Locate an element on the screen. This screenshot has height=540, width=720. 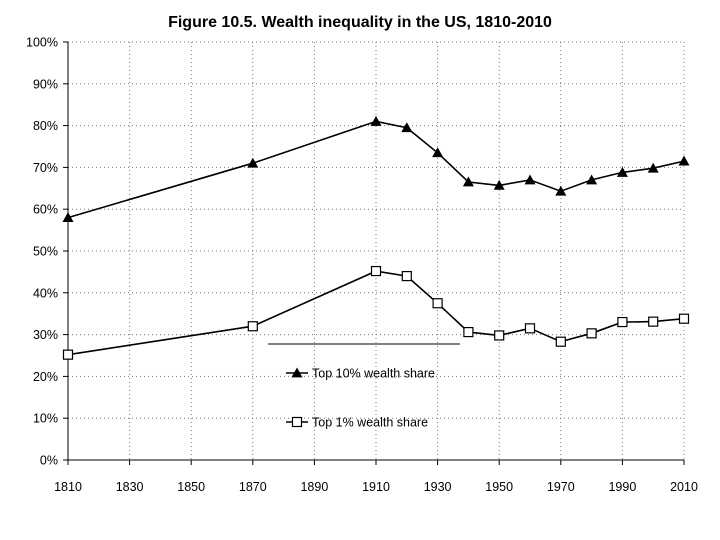
legend-label: Top 10% wealth share is located at coordinates (373, 374).